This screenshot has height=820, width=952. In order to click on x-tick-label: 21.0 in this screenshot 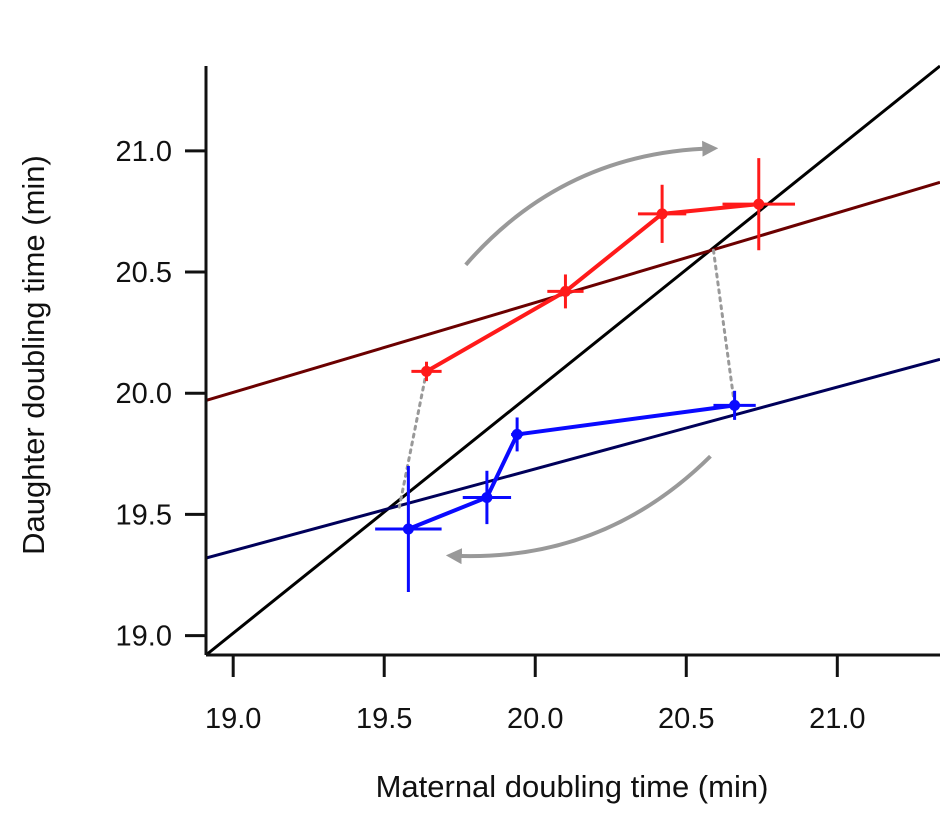, I will do `click(837, 719)`.